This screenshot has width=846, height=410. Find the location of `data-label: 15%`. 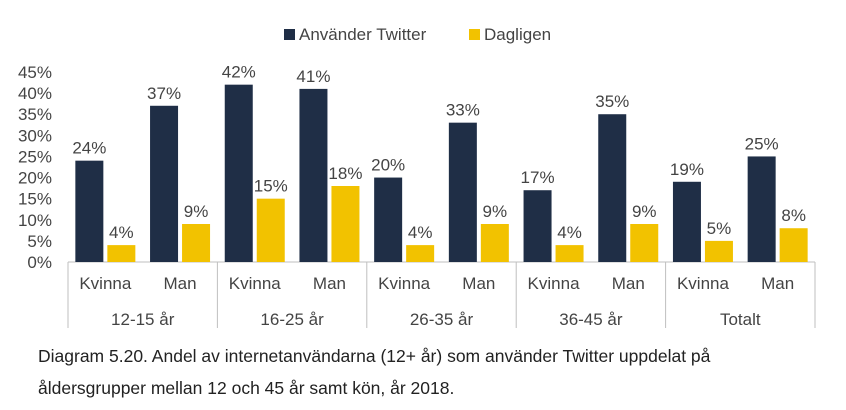

data-label: 15% is located at coordinates (271, 186).